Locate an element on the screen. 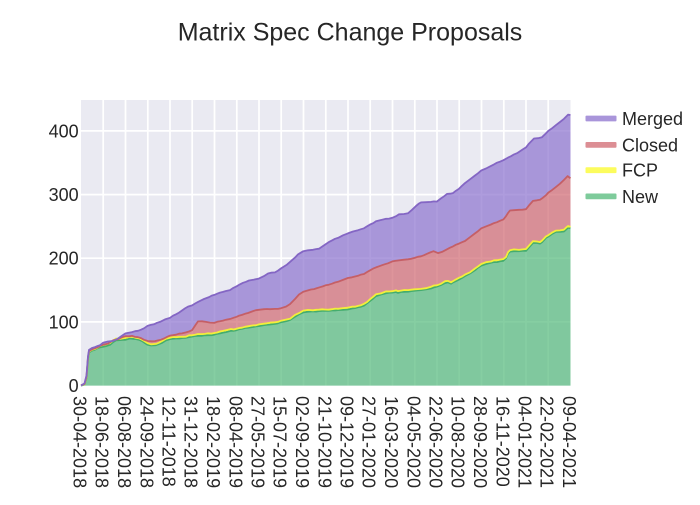 The height and width of the screenshot is (505, 700). svg-text: 0 is located at coordinates (74, 386).